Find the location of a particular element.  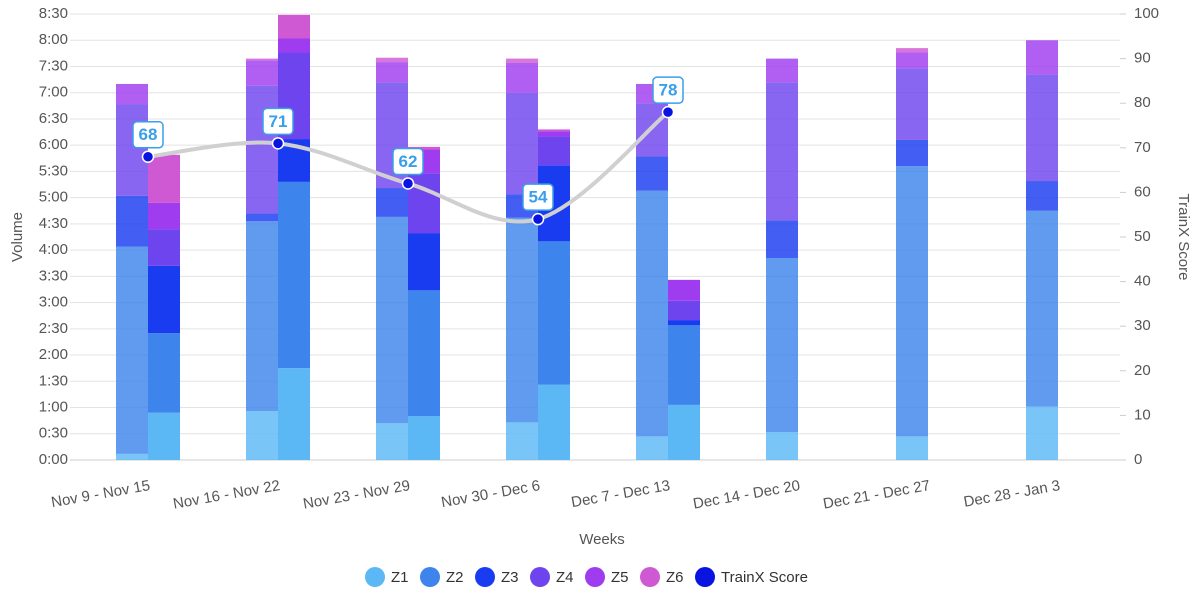

y-tick-label: 6:30 is located at coordinates (53, 118).